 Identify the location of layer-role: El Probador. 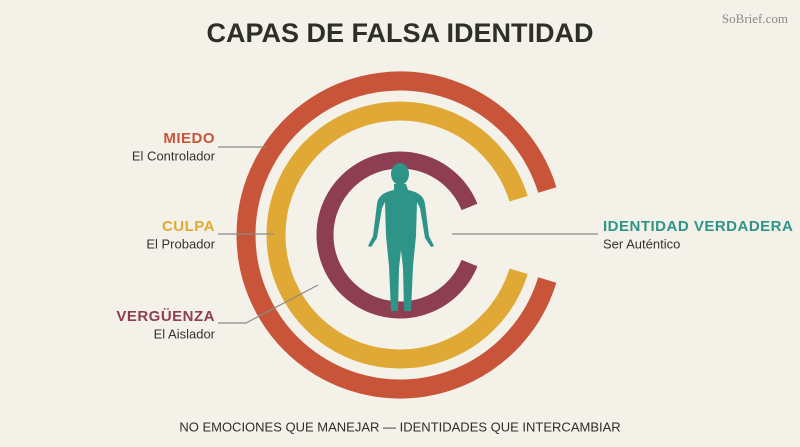
(180, 243).